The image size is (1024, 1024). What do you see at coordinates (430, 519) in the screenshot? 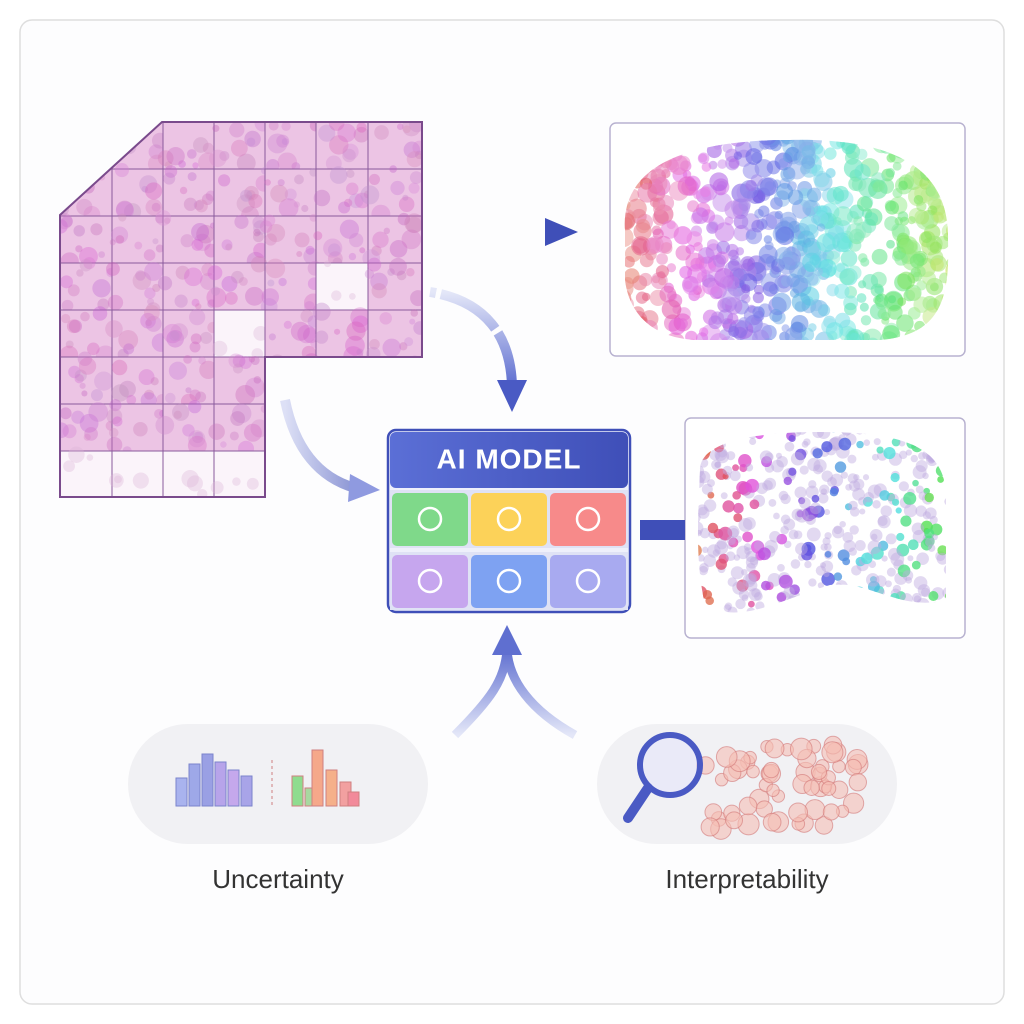
I see `module` at bounding box center [430, 519].